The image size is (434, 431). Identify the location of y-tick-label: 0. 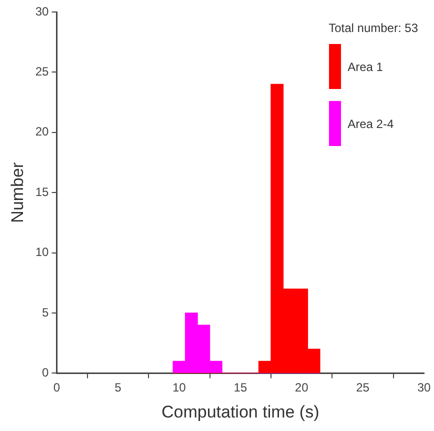
(46, 373).